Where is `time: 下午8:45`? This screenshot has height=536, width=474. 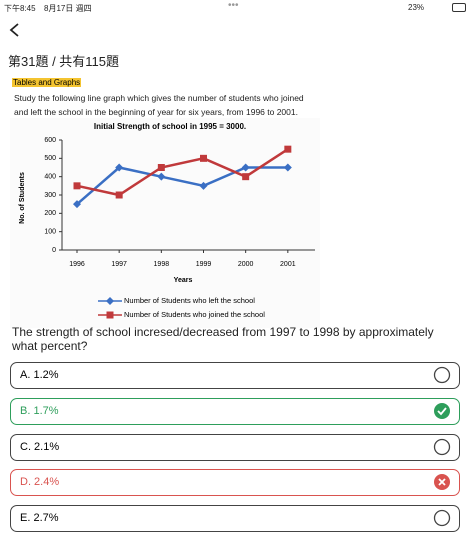
time: 下午8:45 is located at coordinates (20, 8).